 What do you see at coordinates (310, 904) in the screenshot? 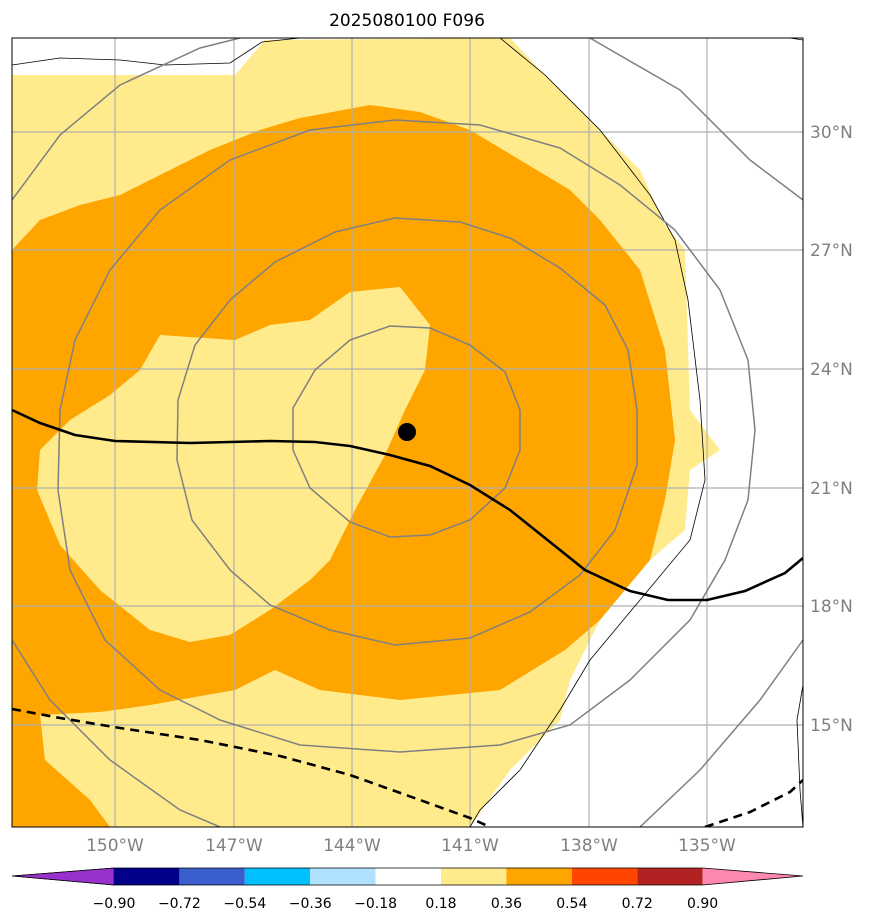
I see `colorbar-tick: −0.36` at bounding box center [310, 904].